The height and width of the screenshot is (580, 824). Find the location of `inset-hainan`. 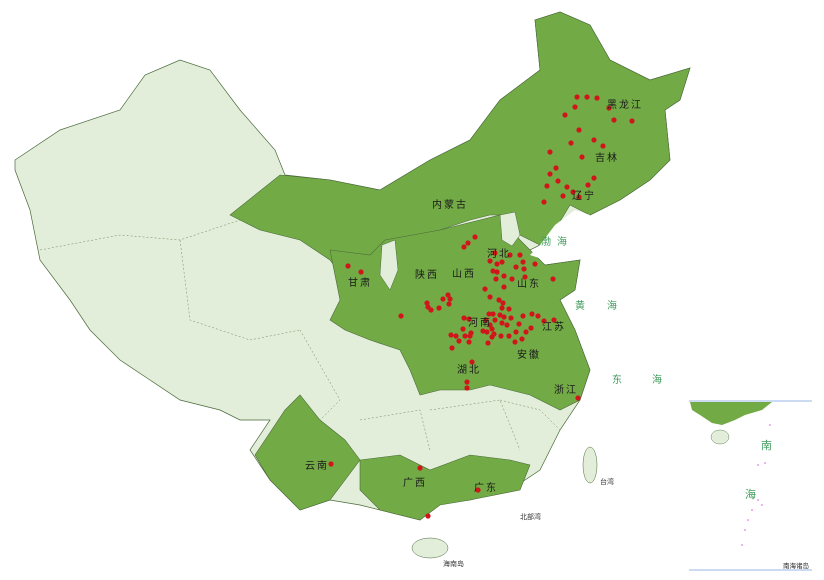

inset-hainan is located at coordinates (720, 437).